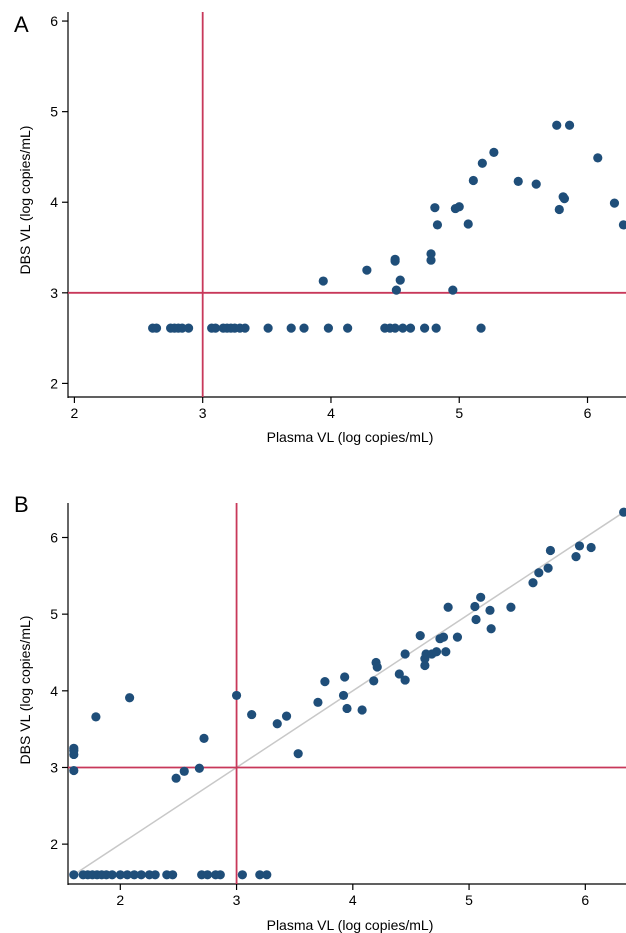  What do you see at coordinates (331, 413) in the screenshot?
I see `panel-a-x-tick-label: 4` at bounding box center [331, 413].